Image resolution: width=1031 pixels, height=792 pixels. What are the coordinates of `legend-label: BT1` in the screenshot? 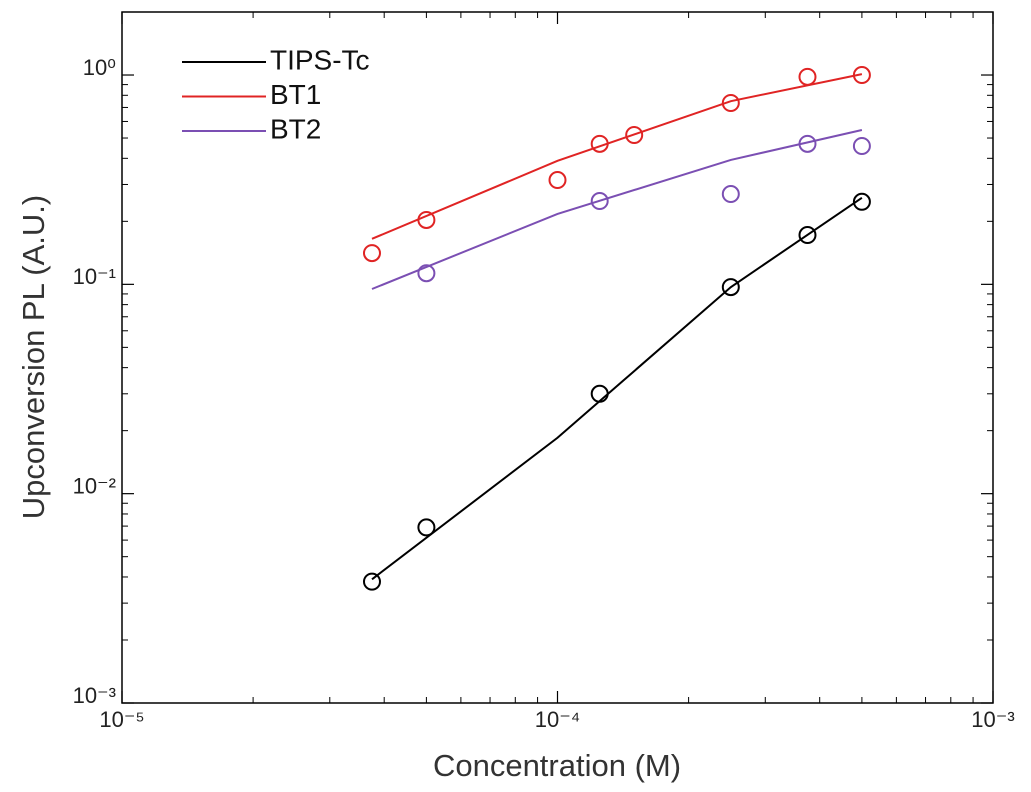 It's located at (295, 94).